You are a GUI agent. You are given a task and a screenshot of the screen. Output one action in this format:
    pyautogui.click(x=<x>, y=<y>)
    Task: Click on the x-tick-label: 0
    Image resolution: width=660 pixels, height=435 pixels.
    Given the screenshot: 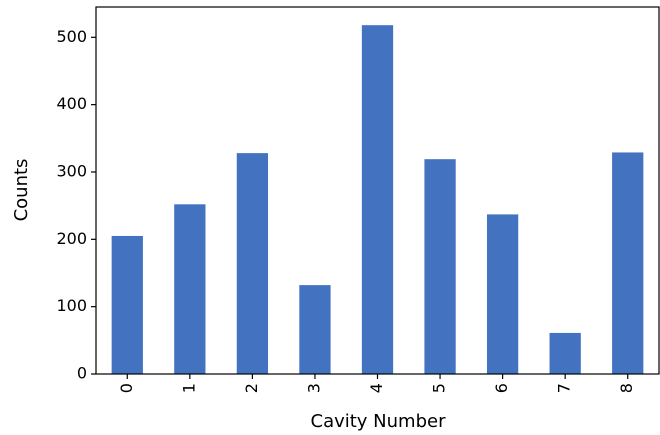 What is the action you would take?
    pyautogui.click(x=126, y=388)
    